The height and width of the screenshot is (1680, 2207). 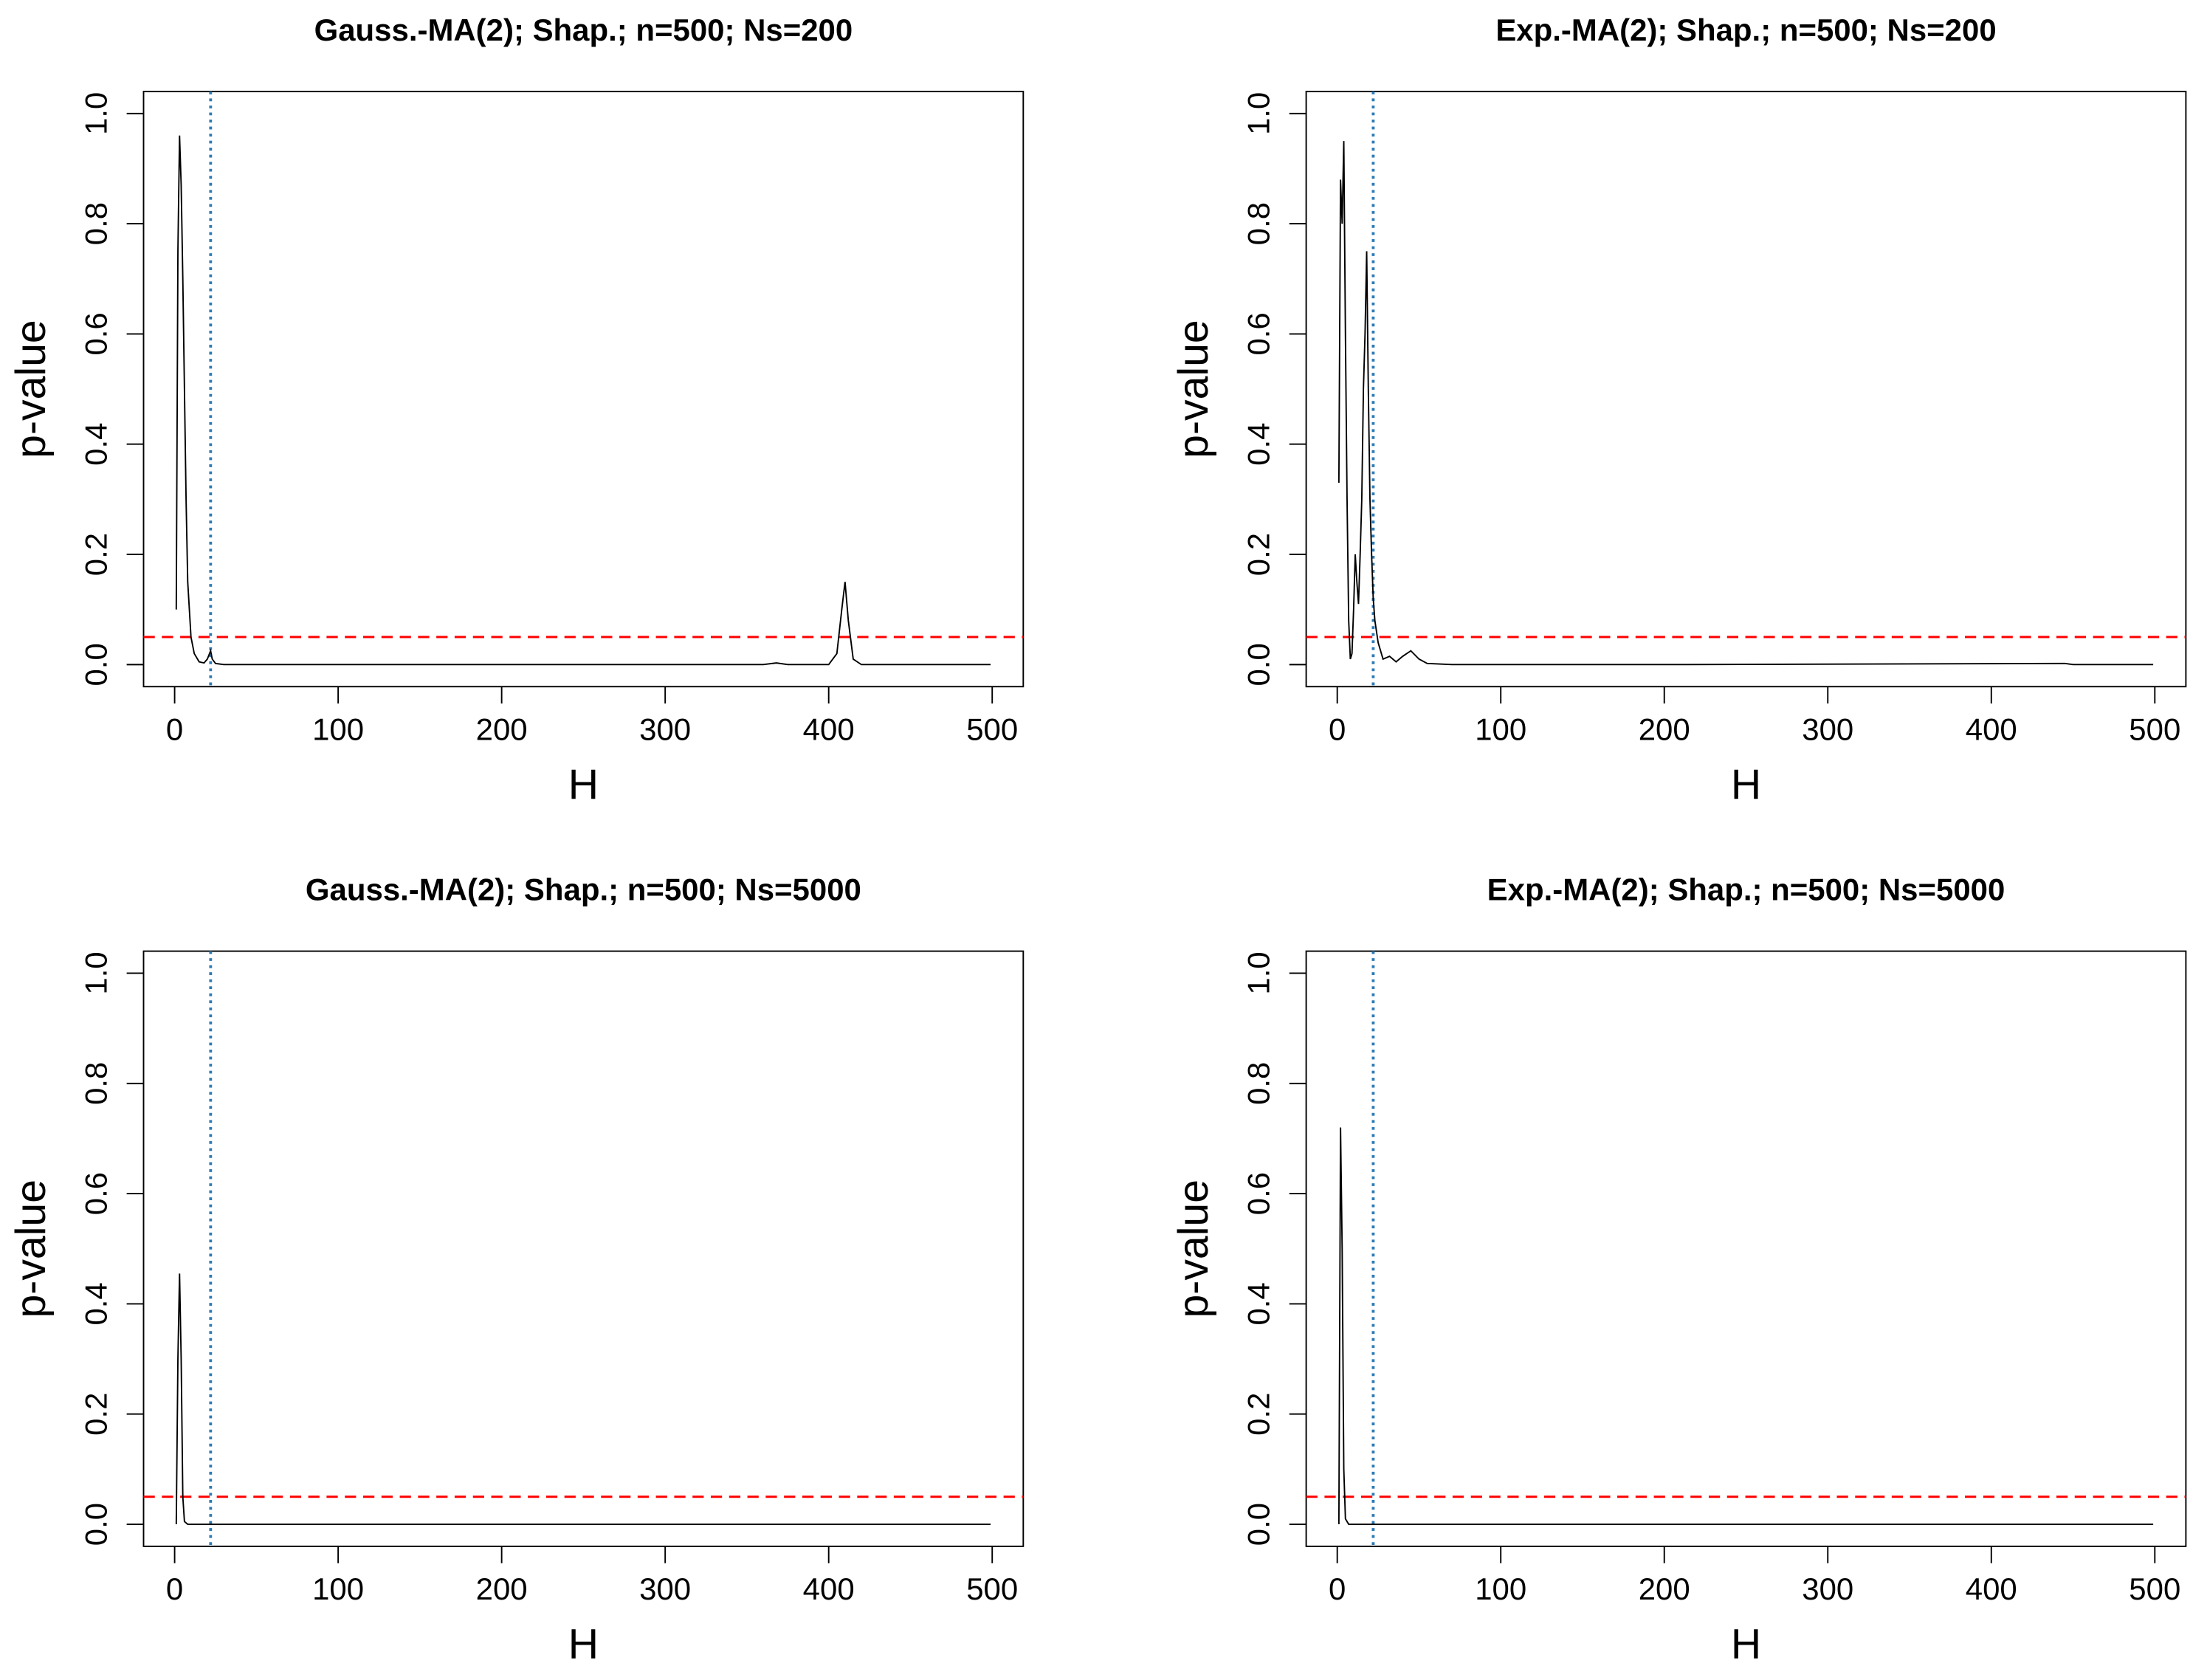 What do you see at coordinates (1746, 889) in the screenshot?
I see `chart-title: Exp.-MA(2); Shap.; n=500; Ns=5000` at bounding box center [1746, 889].